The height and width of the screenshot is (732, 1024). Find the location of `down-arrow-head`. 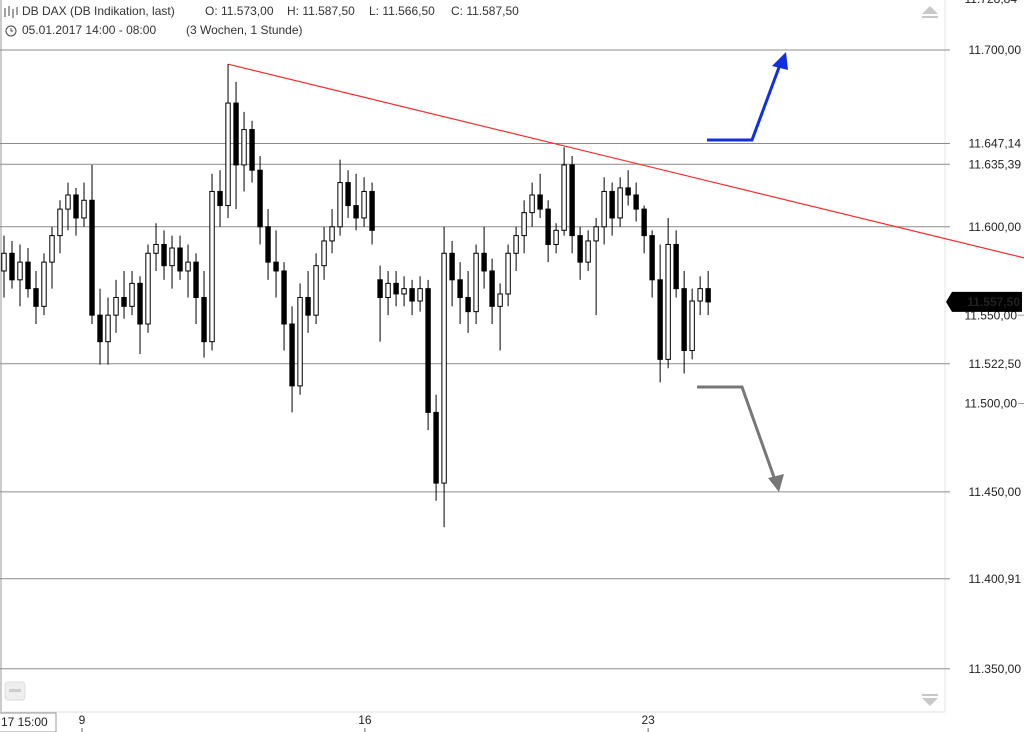

down-arrow-head is located at coordinates (776, 483).